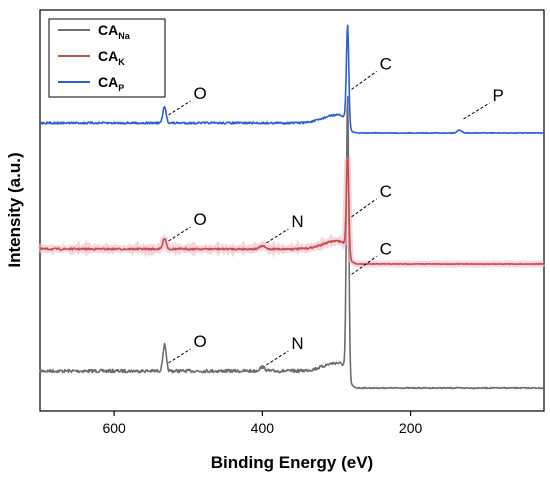 This screenshot has width=550, height=480. I want to click on x-tick-label: 600, so click(114, 428).